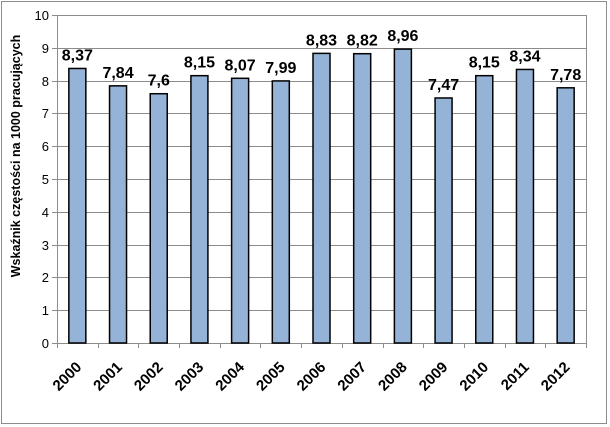 This screenshot has width=610, height=427. I want to click on y-tick-label: 7, so click(45, 113).